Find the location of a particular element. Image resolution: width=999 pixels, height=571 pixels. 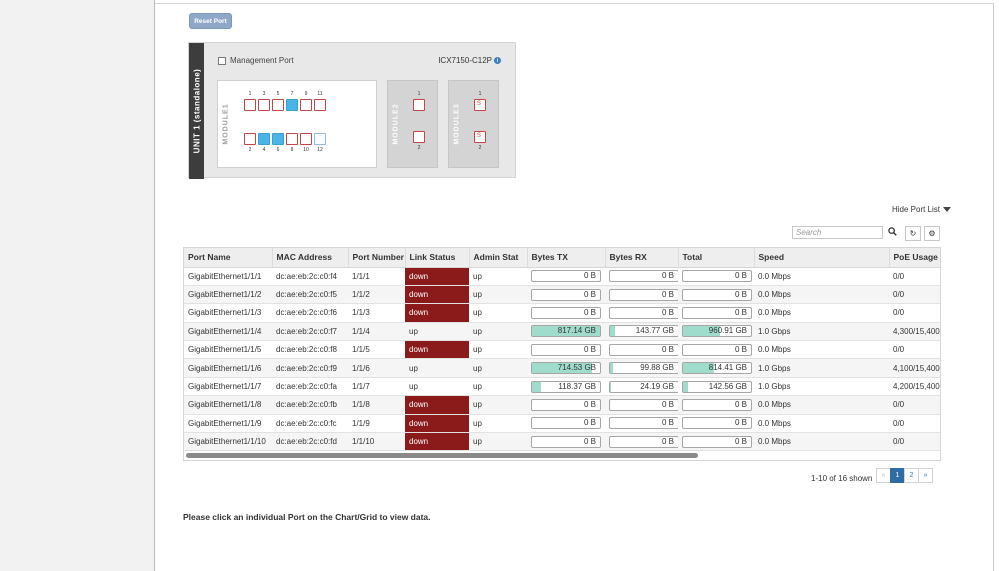

speed: 1.0 Gbps is located at coordinates (821, 332).